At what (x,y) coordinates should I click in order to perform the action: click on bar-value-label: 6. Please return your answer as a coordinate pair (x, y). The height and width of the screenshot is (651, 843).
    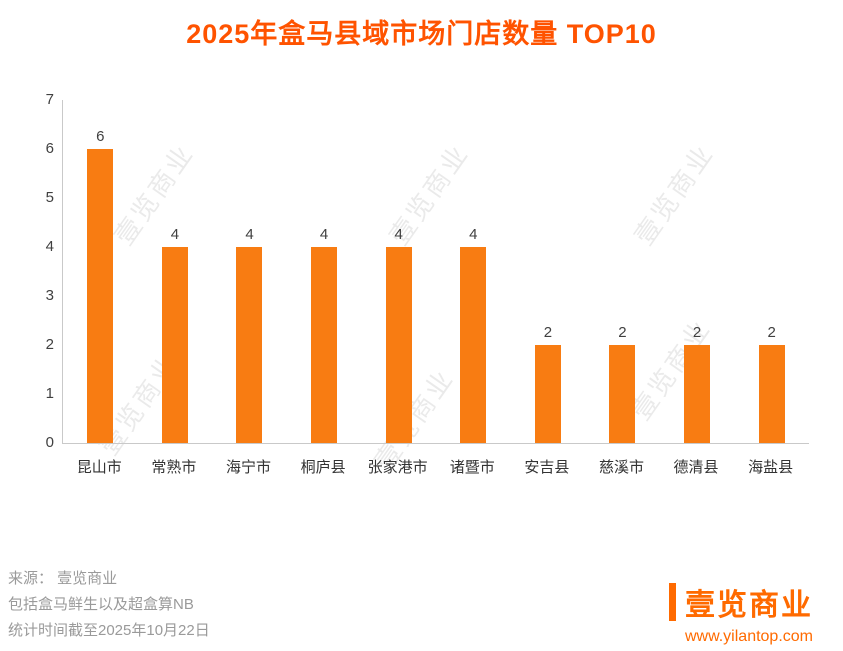
    Looking at the image, I should click on (100, 136).